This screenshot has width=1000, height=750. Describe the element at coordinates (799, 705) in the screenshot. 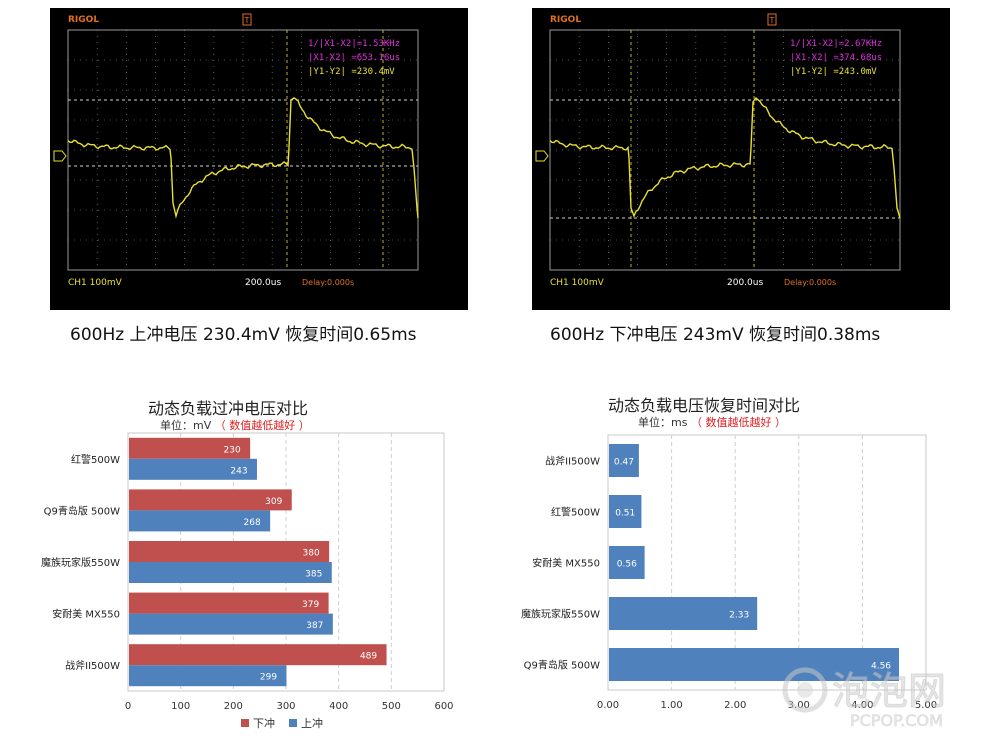

I see `x-tick-label: 3.00` at that location.